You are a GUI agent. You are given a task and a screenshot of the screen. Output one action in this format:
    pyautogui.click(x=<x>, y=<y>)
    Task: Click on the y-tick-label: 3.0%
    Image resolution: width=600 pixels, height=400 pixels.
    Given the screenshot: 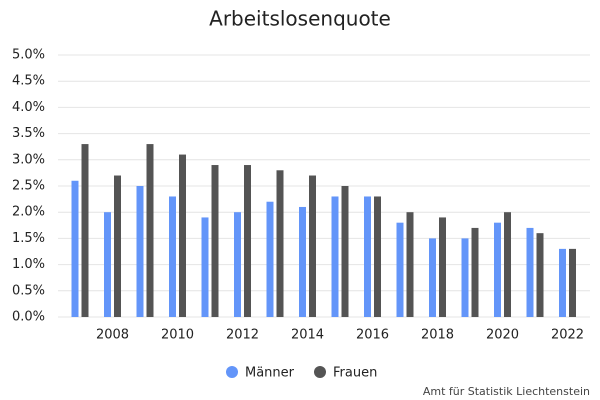 What is the action you would take?
    pyautogui.click(x=28, y=159)
    